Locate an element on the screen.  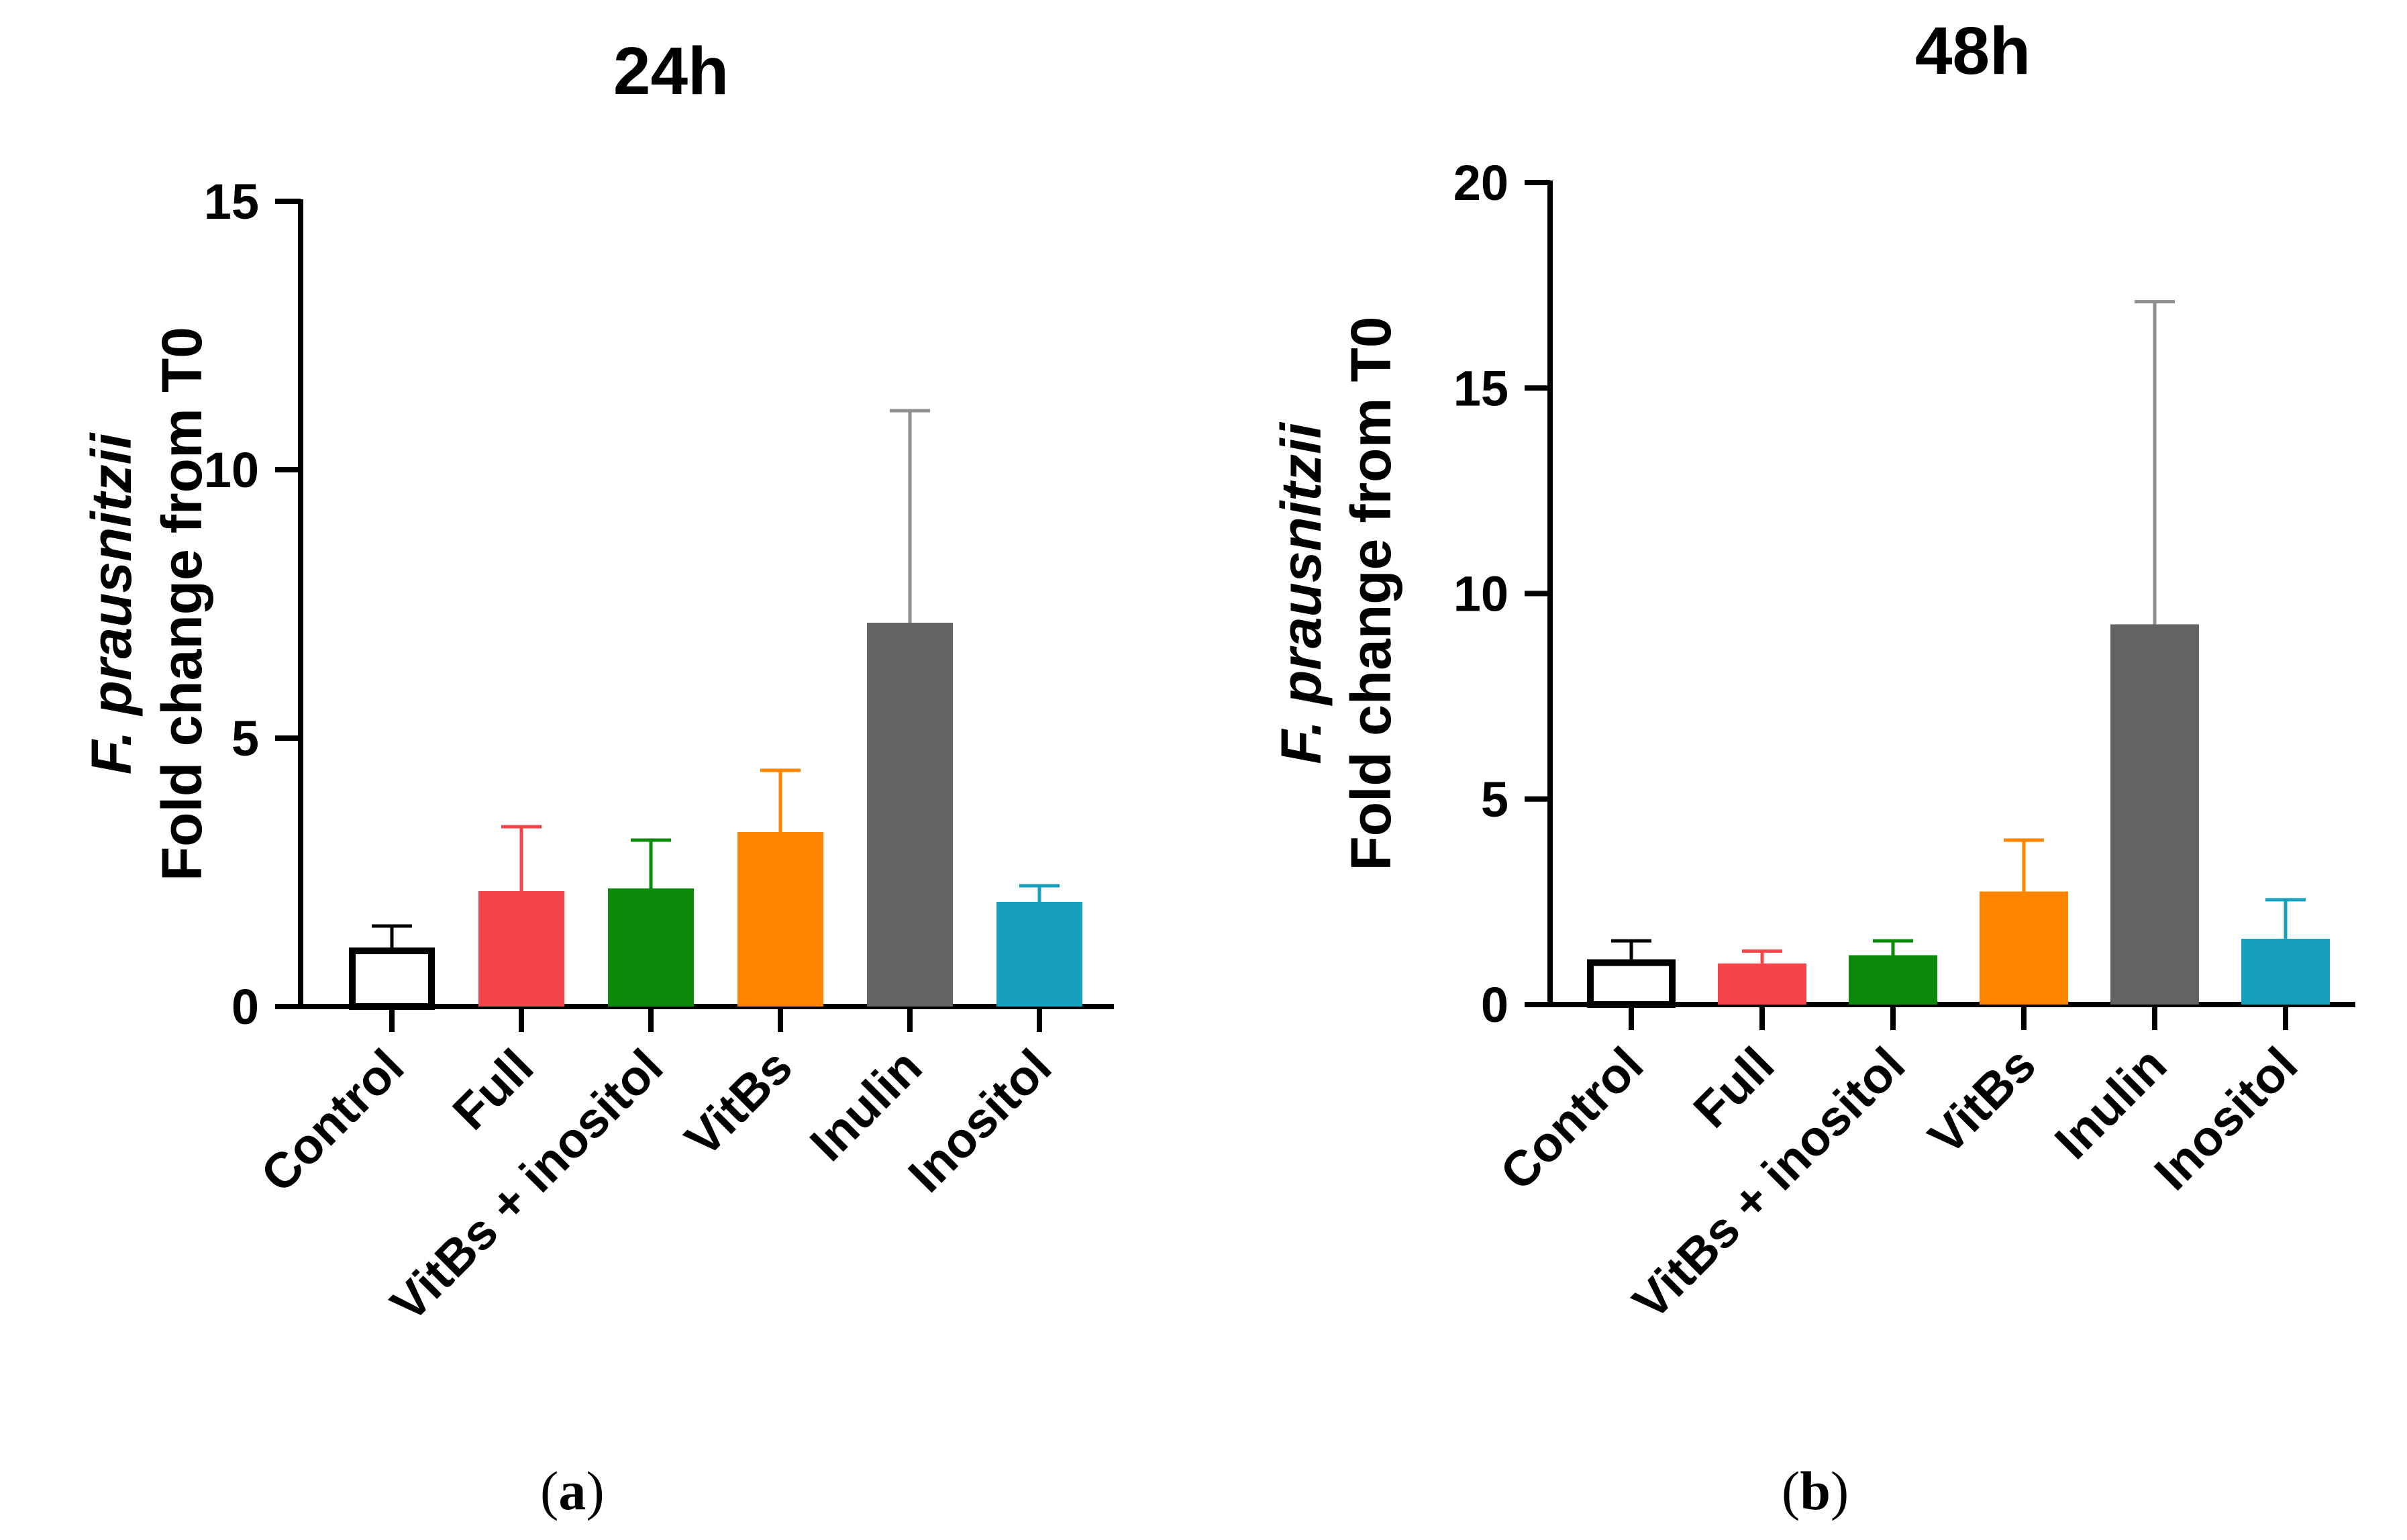
y-tick-label-b-1: 5 is located at coordinates (1494, 799).